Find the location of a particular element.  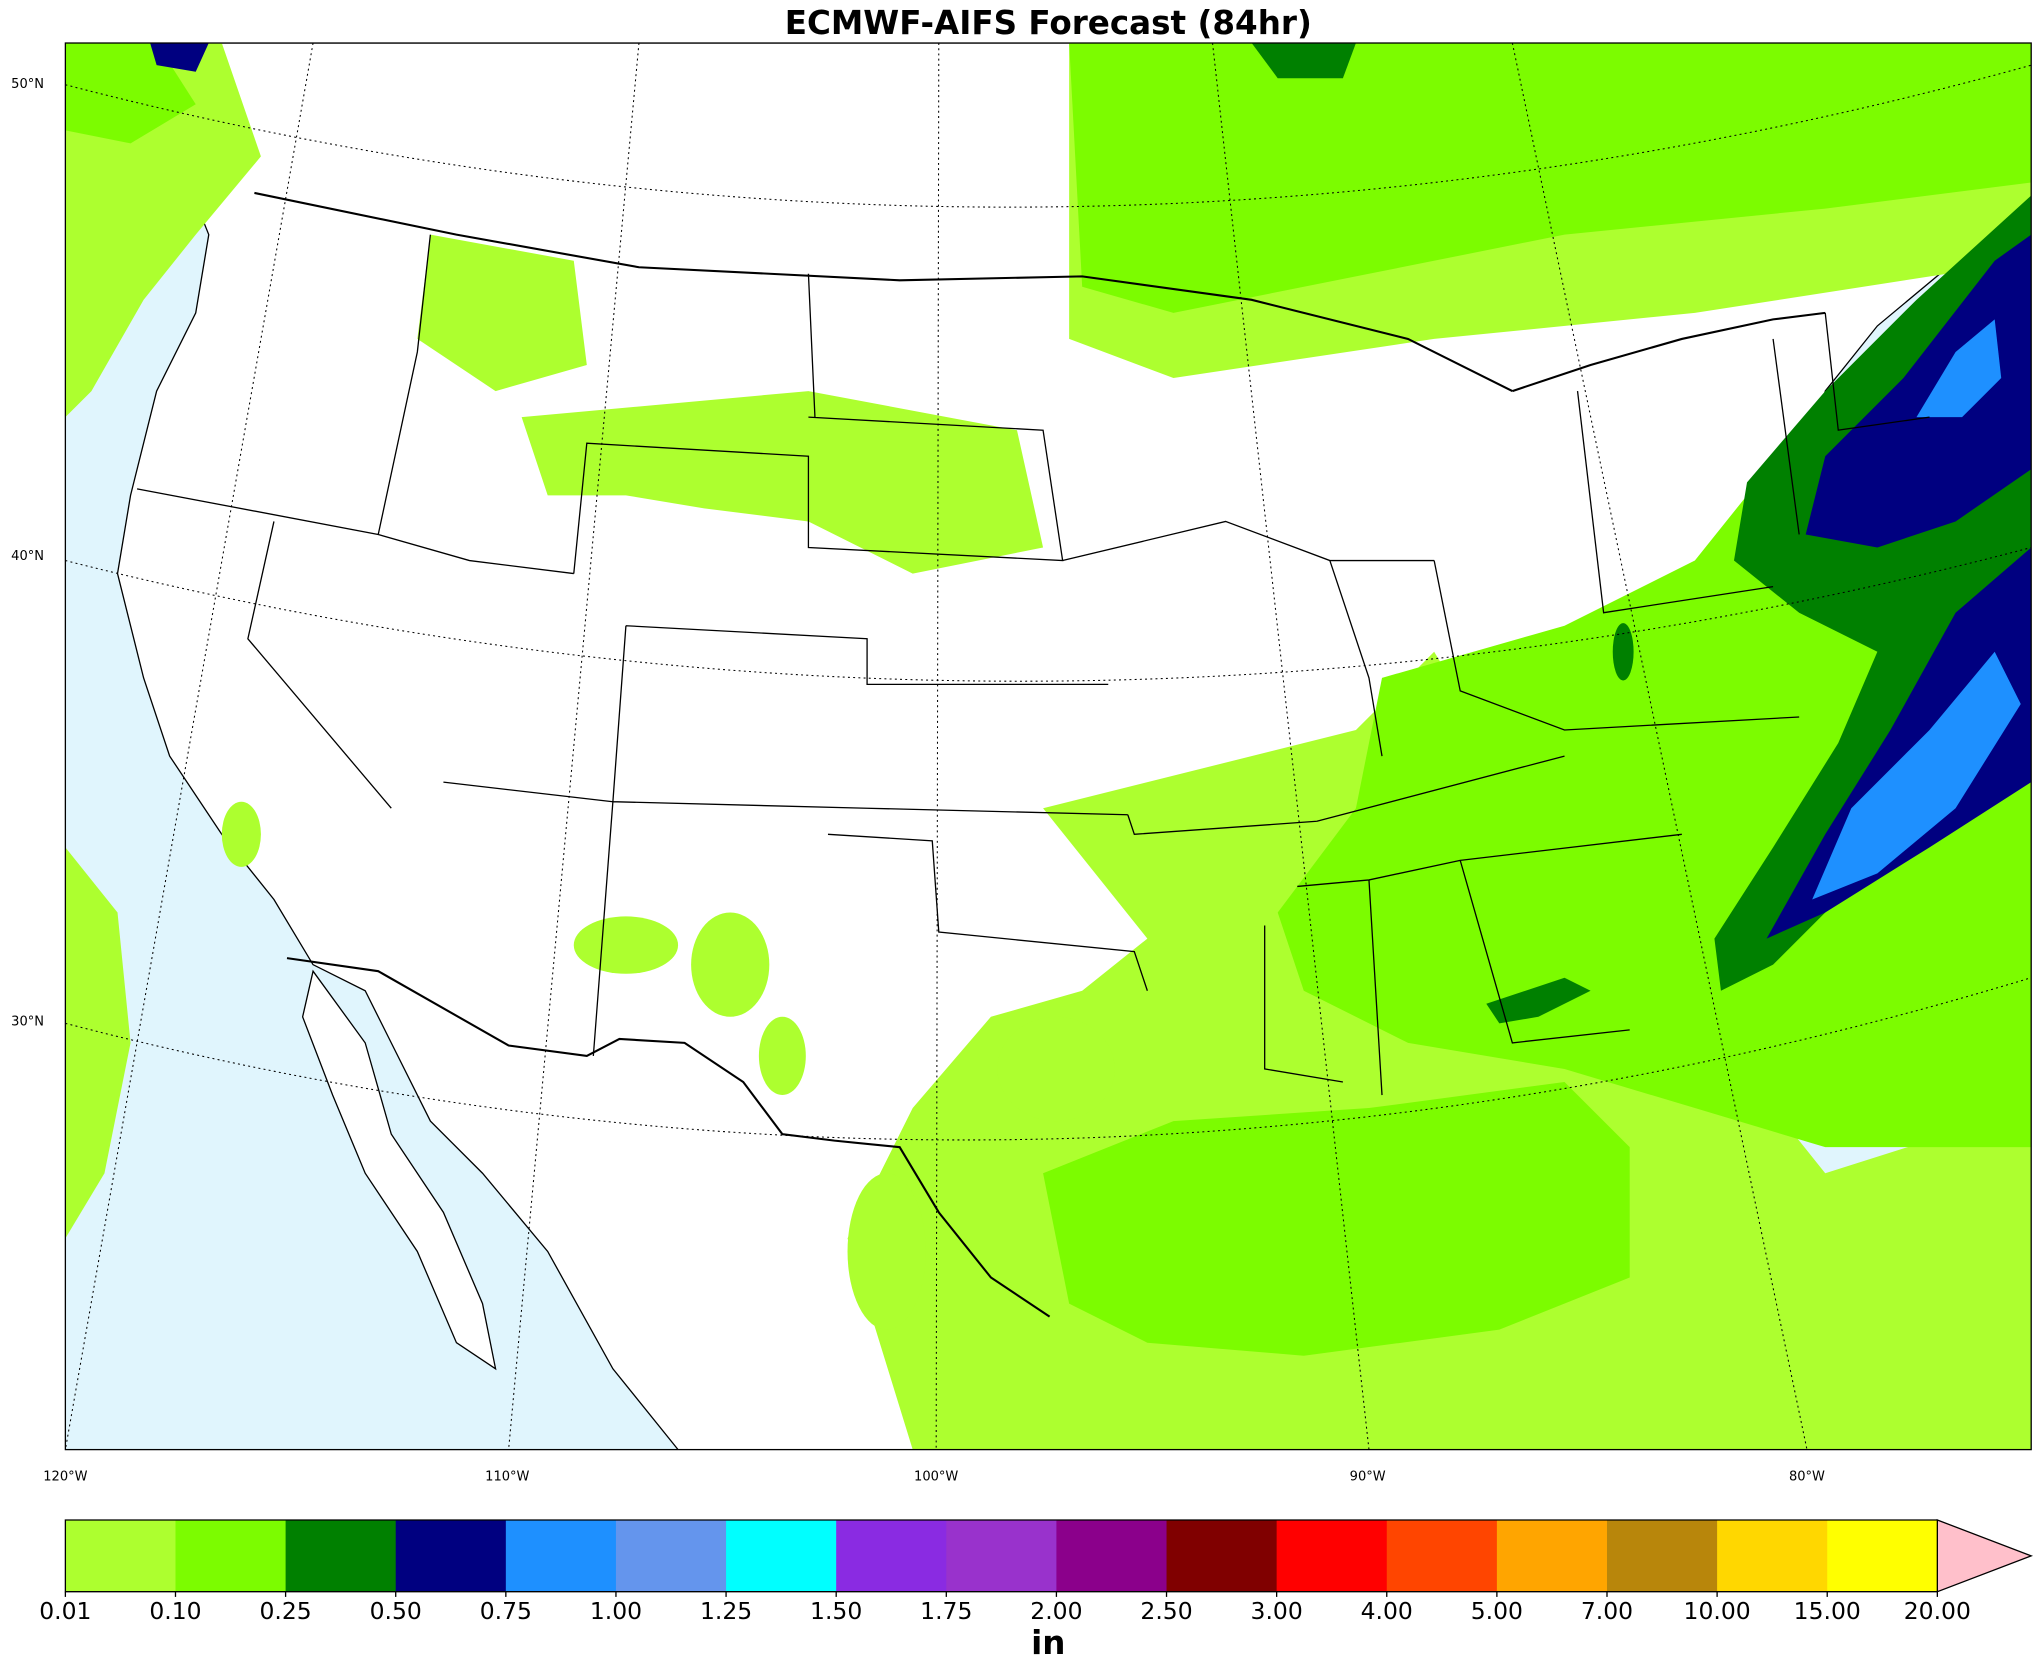

colorbar-tick-label: 1.00 is located at coordinates (616, 1611).